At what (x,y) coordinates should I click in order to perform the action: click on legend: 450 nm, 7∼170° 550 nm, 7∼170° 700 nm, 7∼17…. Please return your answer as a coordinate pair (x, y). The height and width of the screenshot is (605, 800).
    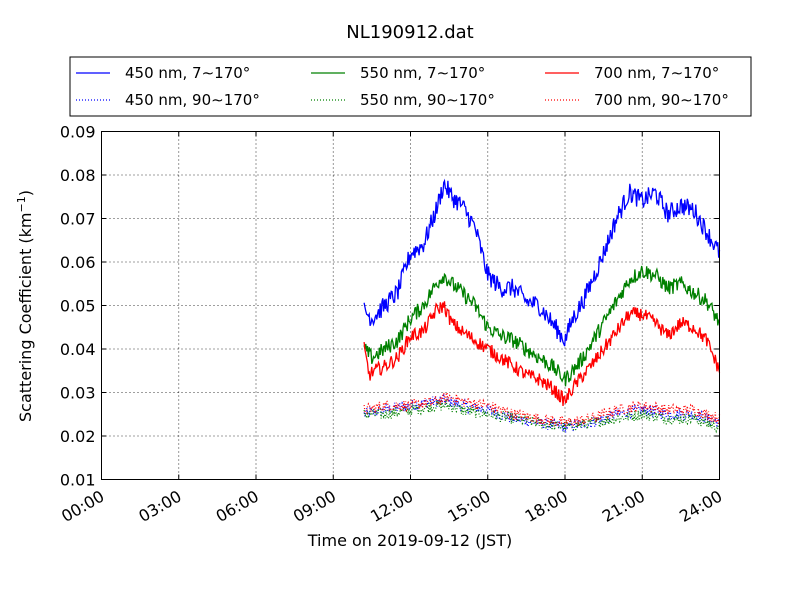
    Looking at the image, I should click on (410, 86).